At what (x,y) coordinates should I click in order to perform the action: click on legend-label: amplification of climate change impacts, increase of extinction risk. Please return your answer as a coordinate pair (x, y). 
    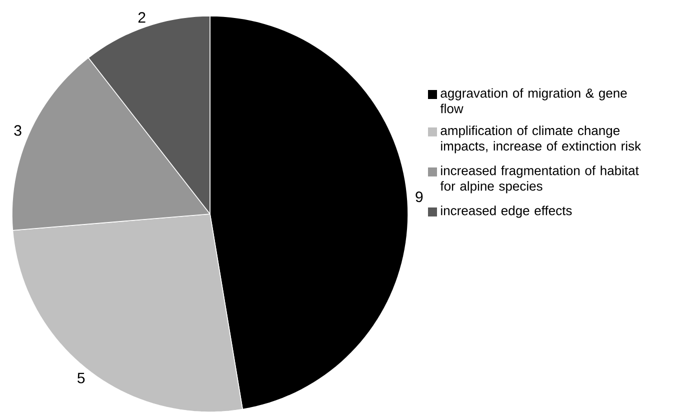
    Looking at the image, I should click on (541, 140).